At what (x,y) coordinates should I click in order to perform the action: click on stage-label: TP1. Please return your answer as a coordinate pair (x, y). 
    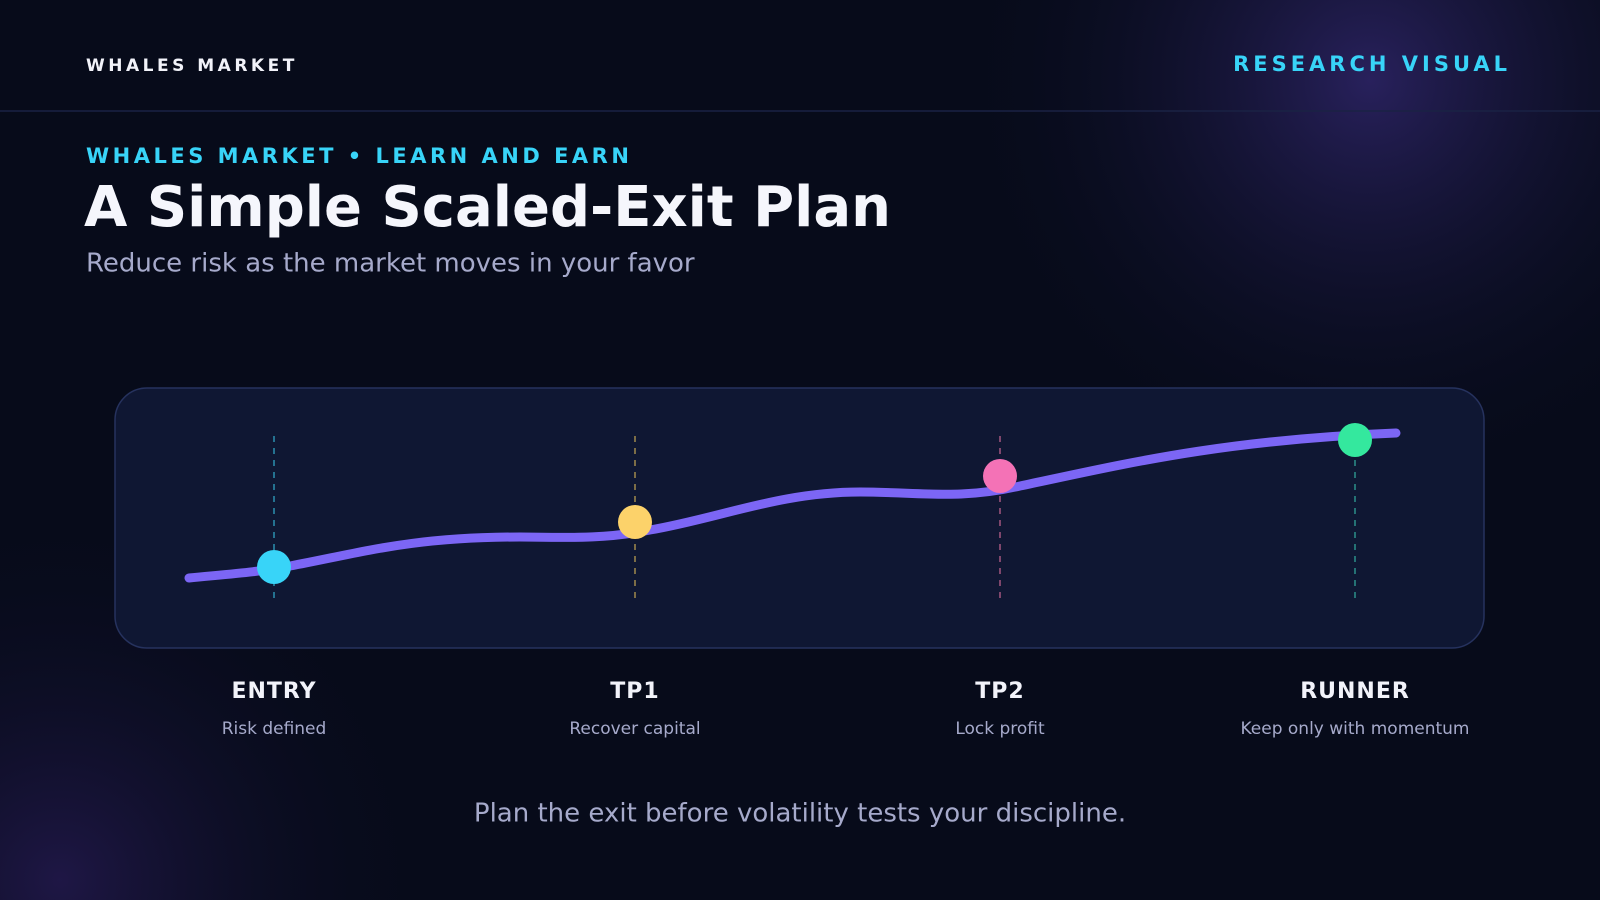
    Looking at the image, I should click on (634, 691).